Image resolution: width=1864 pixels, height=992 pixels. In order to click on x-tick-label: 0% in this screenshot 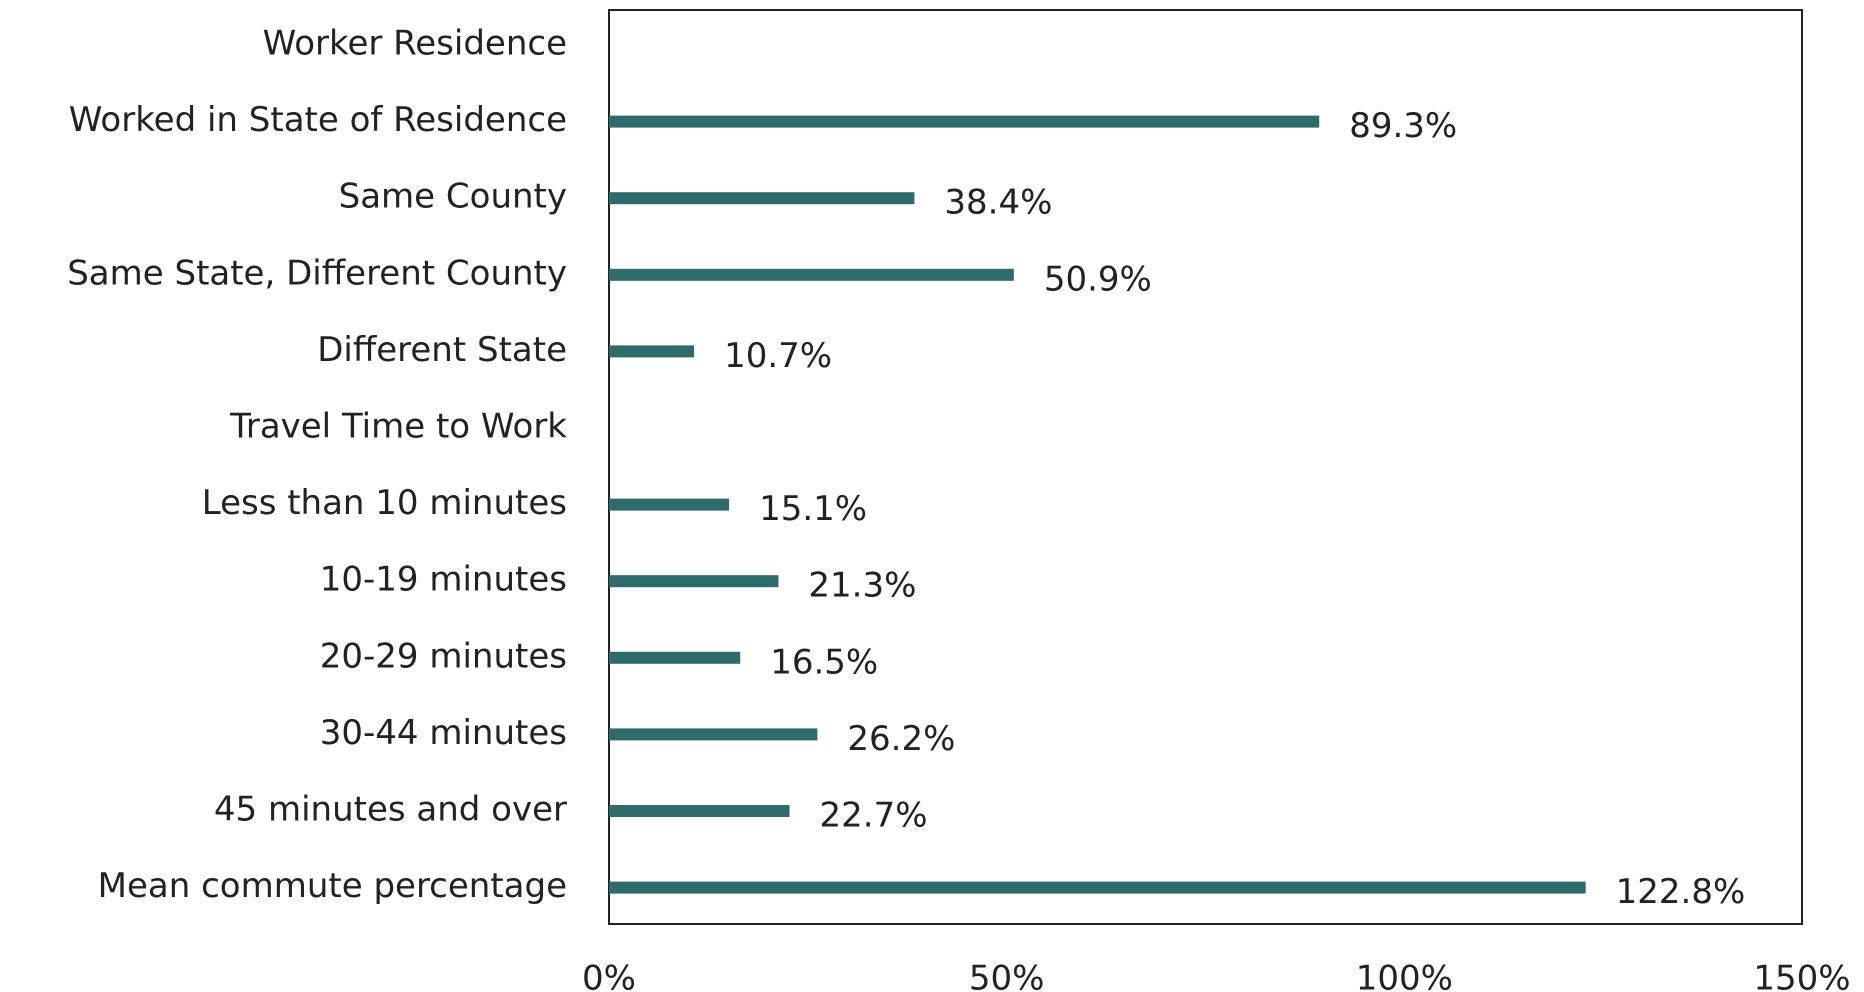, I will do `click(609, 975)`.